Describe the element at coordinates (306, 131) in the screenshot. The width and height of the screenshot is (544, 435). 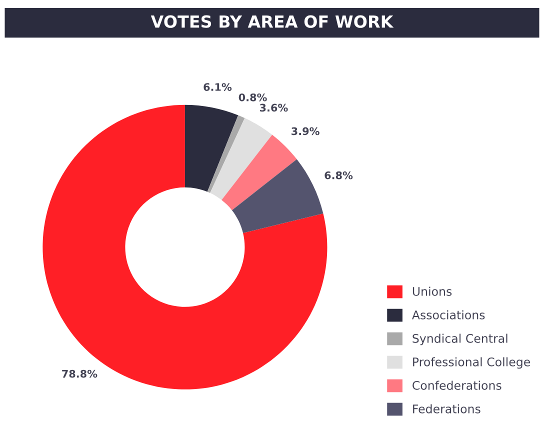
I see `data-label: 3.9%` at that location.